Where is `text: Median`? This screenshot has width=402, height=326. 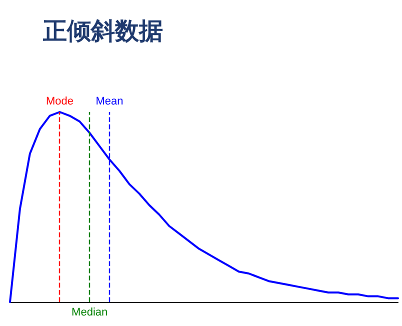 text: Median is located at coordinates (90, 312).